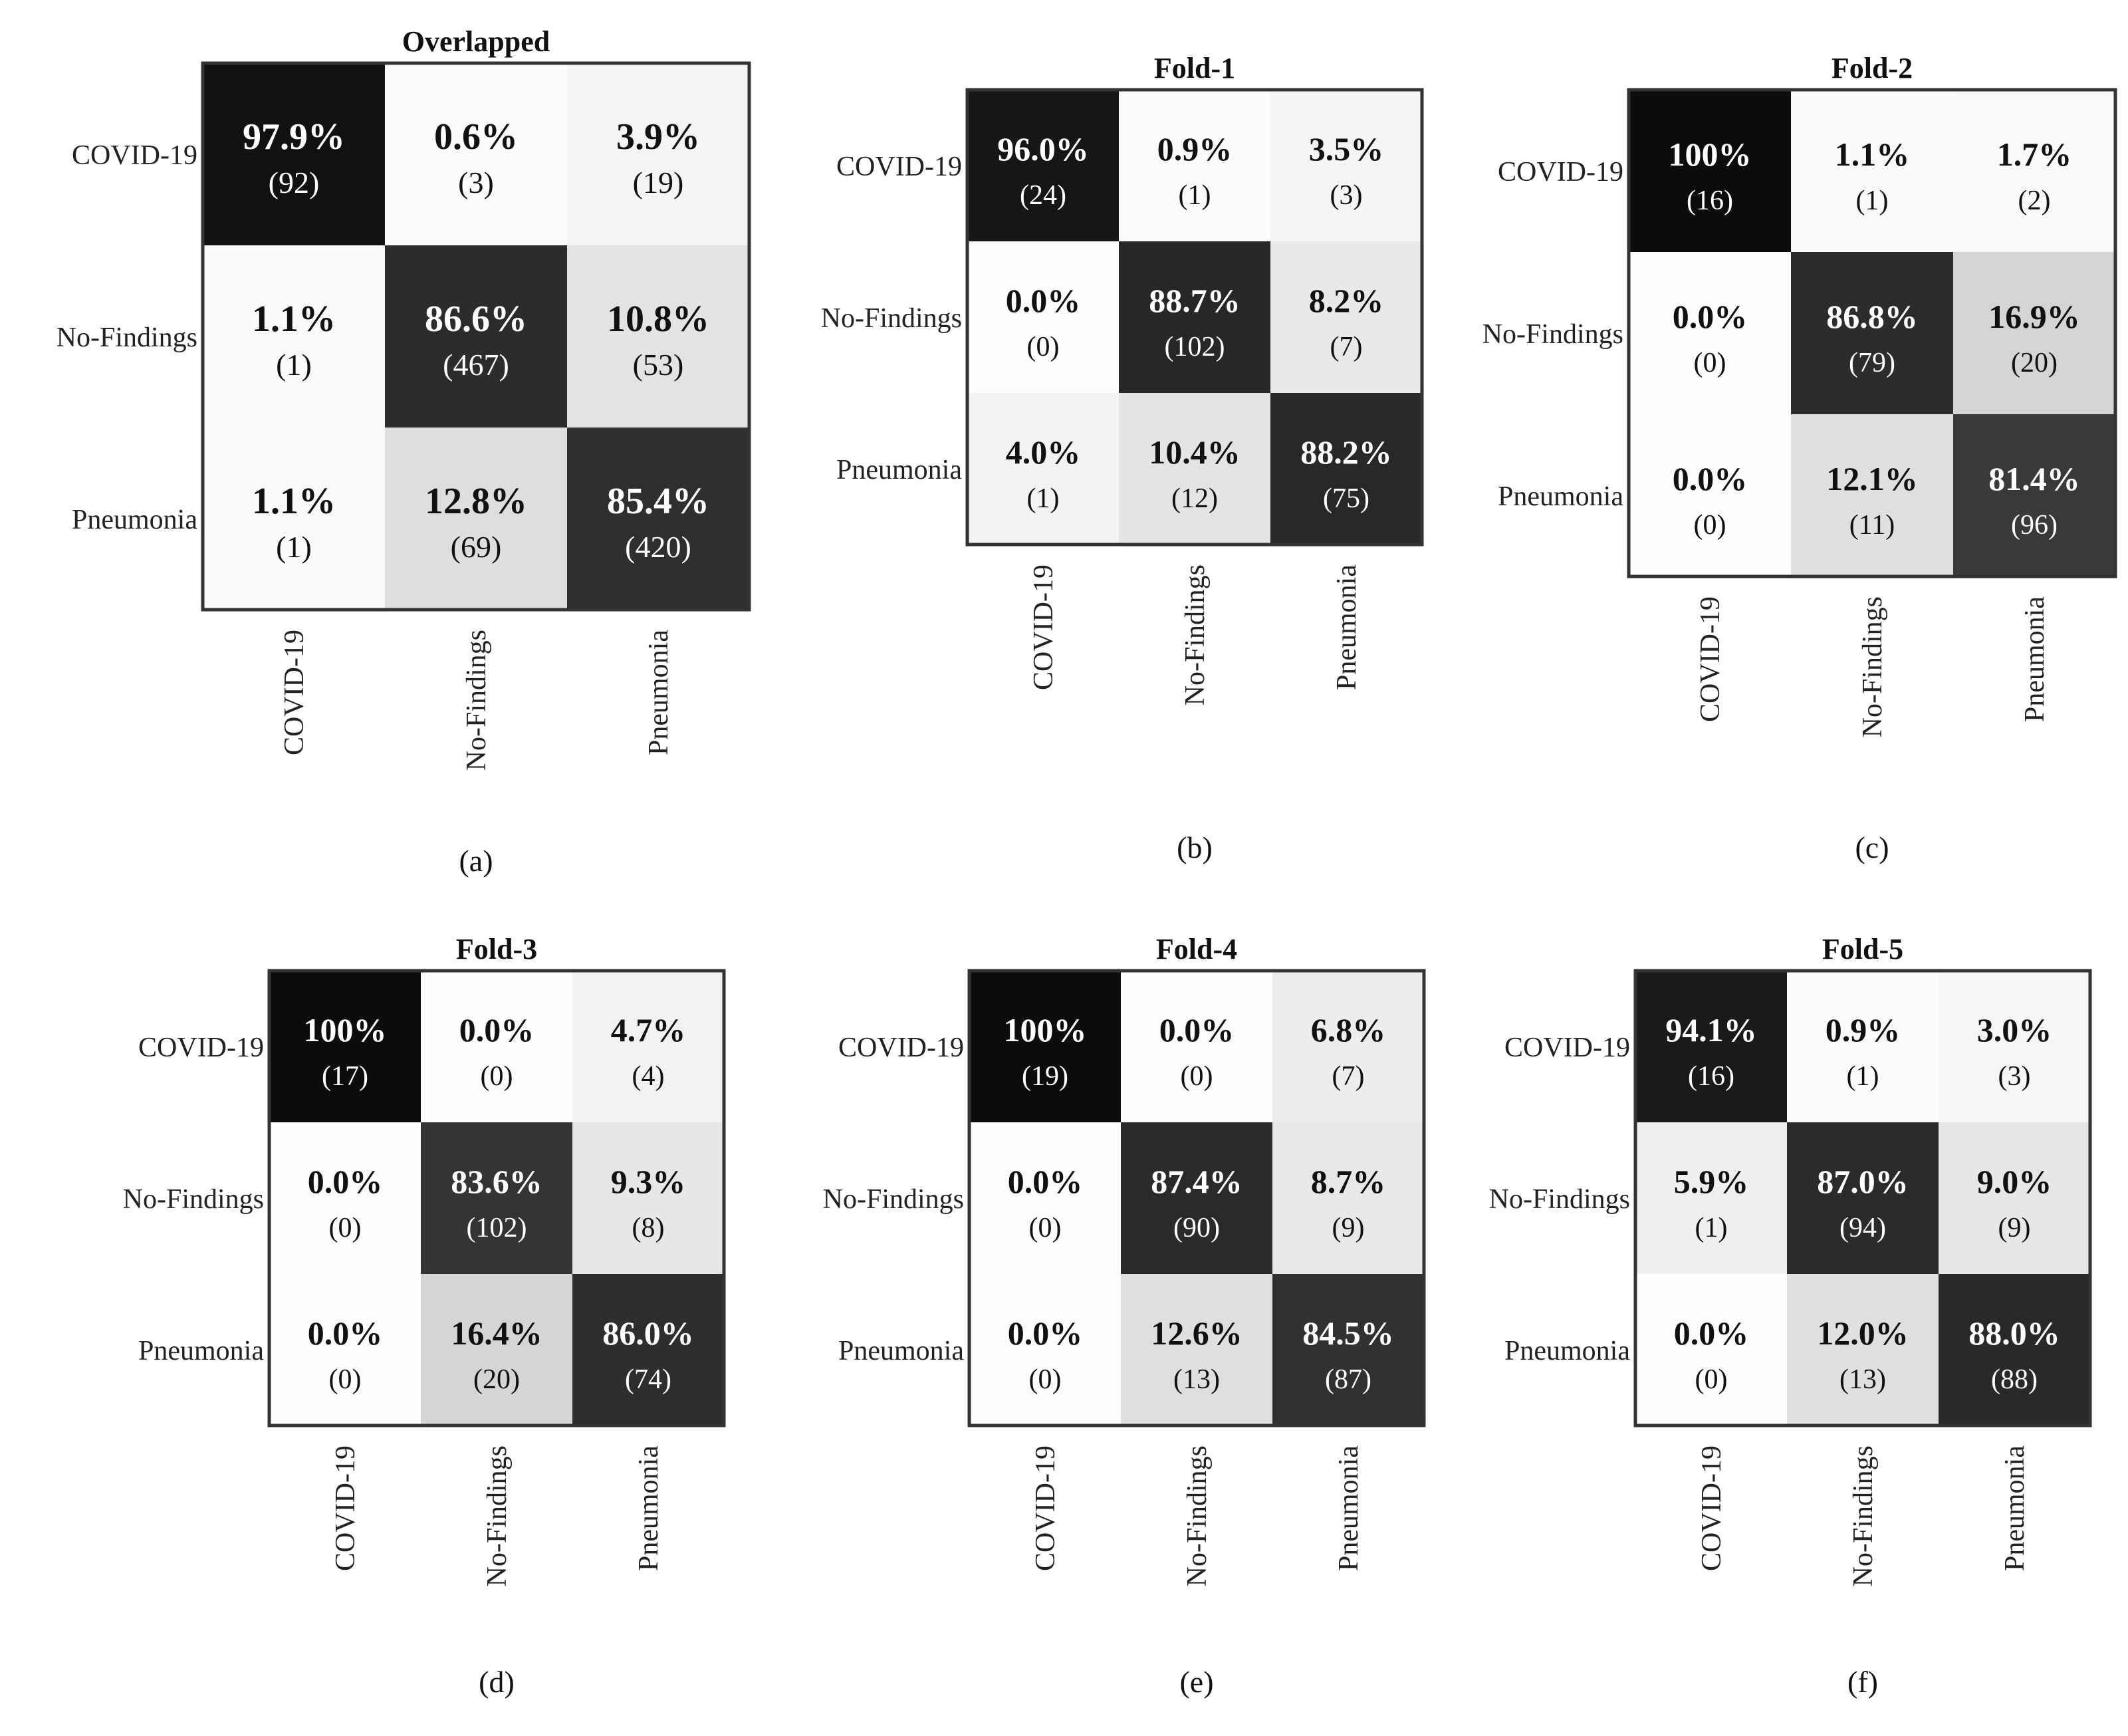 The image size is (2128, 1736). I want to click on cell-percent-label: 85.4%, so click(658, 501).